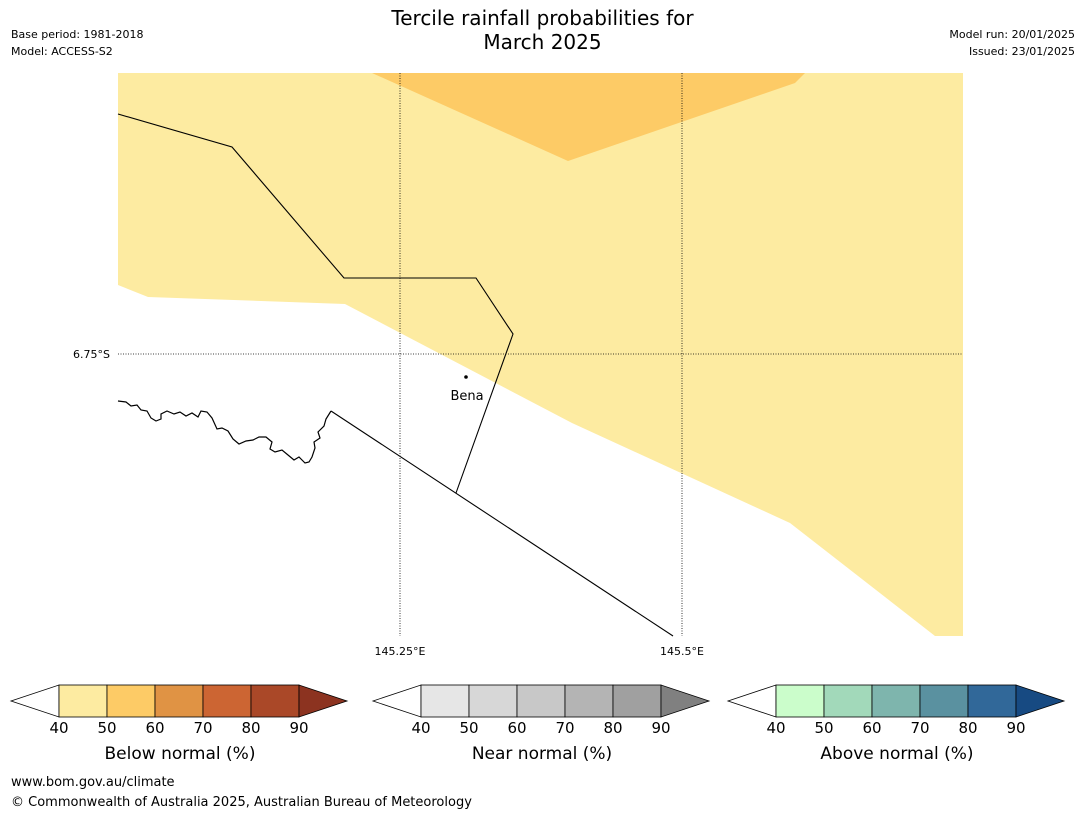 This screenshot has width=1085, height=816. What do you see at coordinates (542, 728) in the screenshot?
I see `colorbar-near-normal-ticks: 40 50 60 70 80 90` at bounding box center [542, 728].